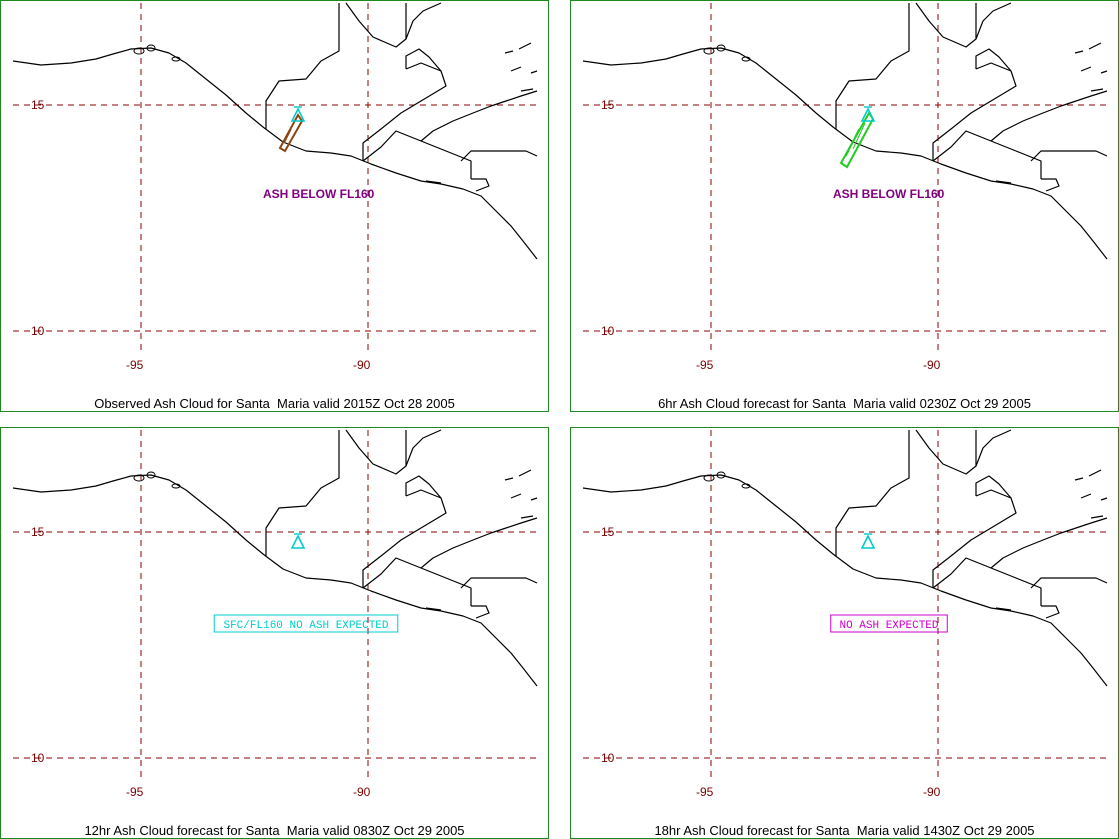 The height and width of the screenshot is (839, 1119). Describe the element at coordinates (291, 133) in the screenshot. I see `ash-cloud` at that location.